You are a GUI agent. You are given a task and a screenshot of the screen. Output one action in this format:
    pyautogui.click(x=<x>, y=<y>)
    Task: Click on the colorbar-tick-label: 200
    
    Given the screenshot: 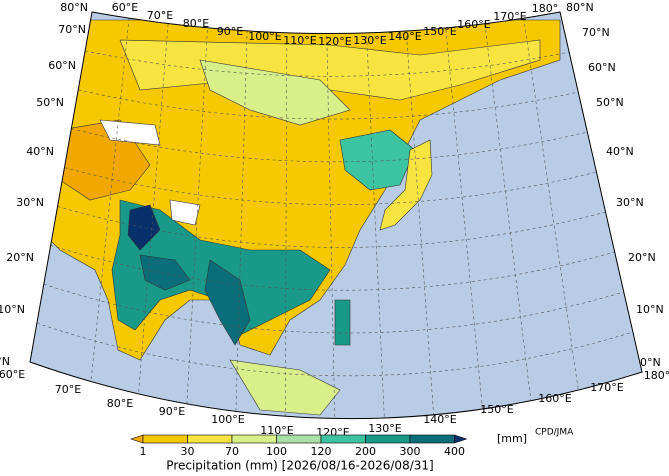 What is the action you would take?
    pyautogui.click(x=365, y=451)
    